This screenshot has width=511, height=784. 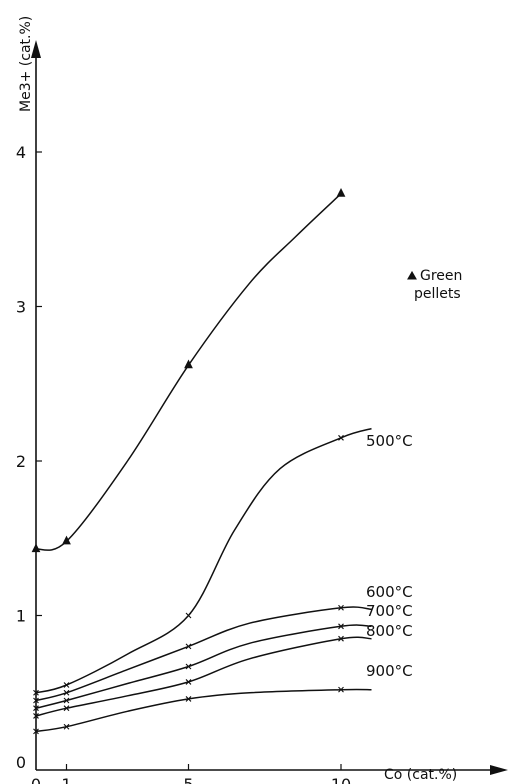 What do you see at coordinates (499, 770) in the screenshot?
I see `x-axis-arrow` at bounding box center [499, 770].